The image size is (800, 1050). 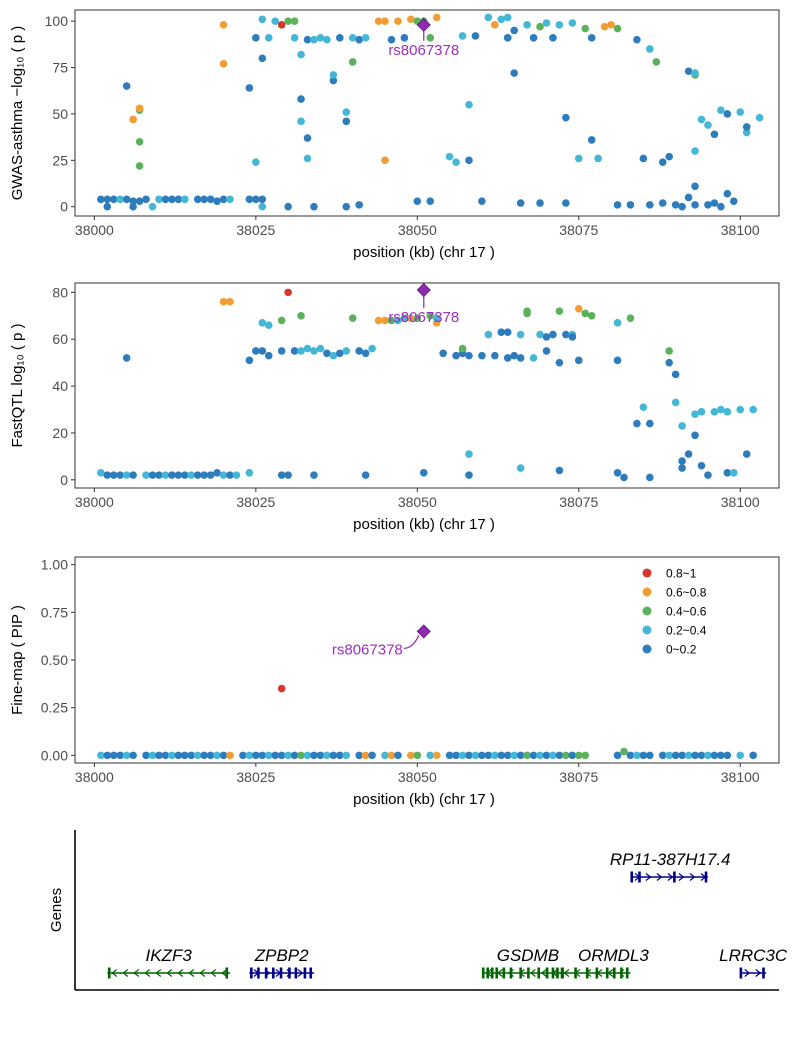 I want to click on y-tick-label: 0.75, so click(x=54, y=612).